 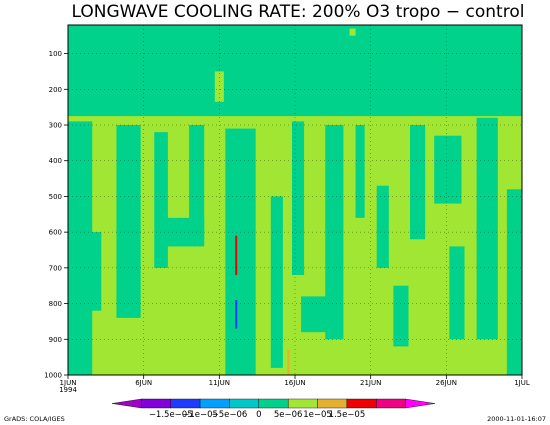 I want to click on y-ticks: 100 200 300 400 500 600 700 800 900 1000, so click(x=56, y=215).